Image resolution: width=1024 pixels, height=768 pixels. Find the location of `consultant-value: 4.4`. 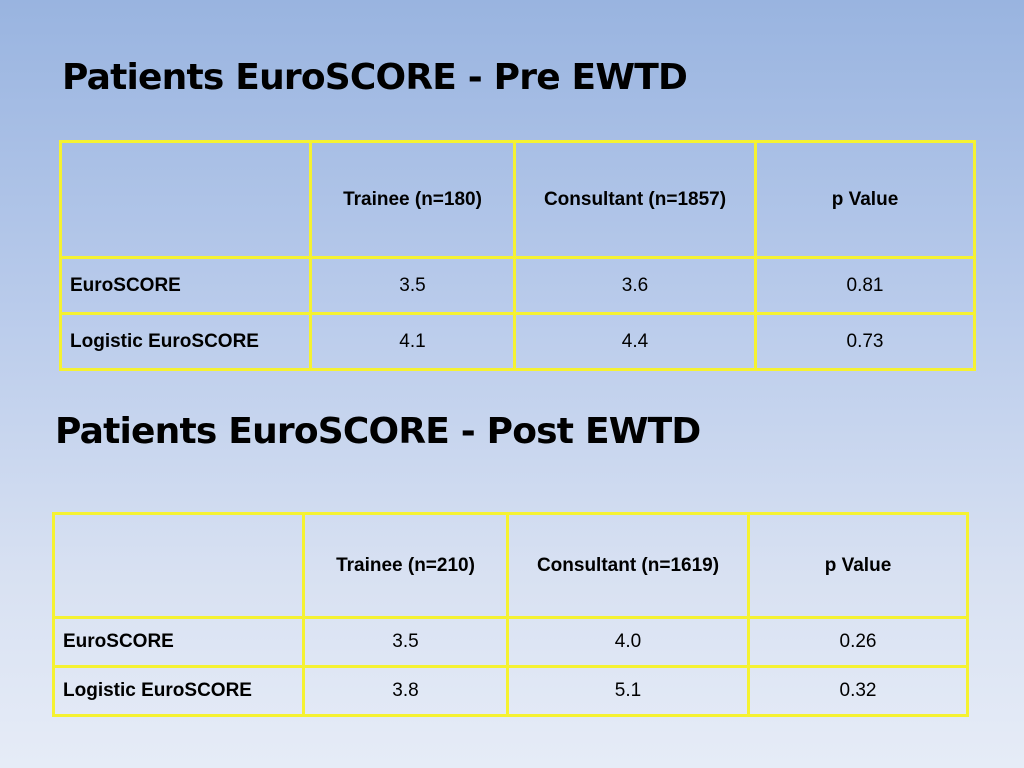

consultant-value: 4.4 is located at coordinates (635, 341).